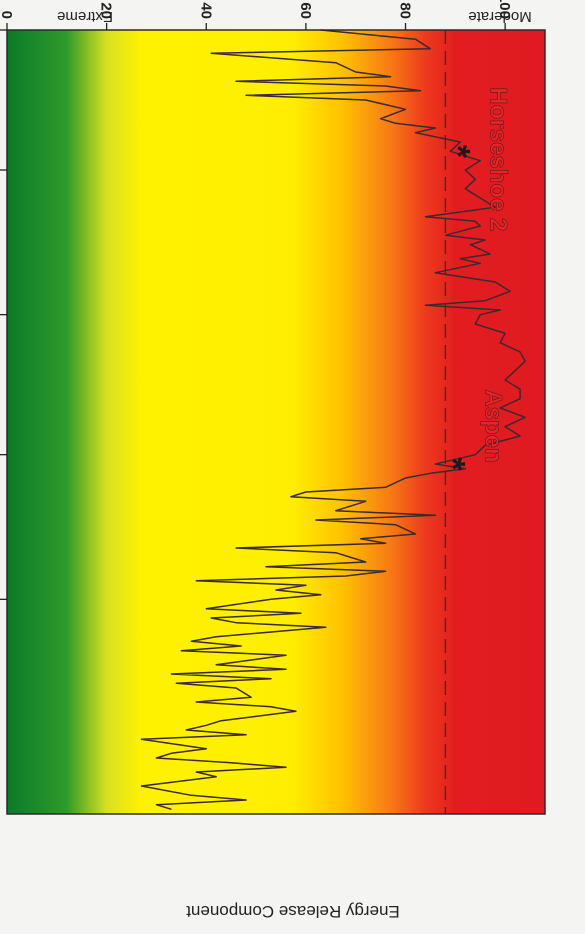 The height and width of the screenshot is (934, 585). Describe the element at coordinates (492, 425) in the screenshot. I see `annotation-aspen: Aspen` at that location.